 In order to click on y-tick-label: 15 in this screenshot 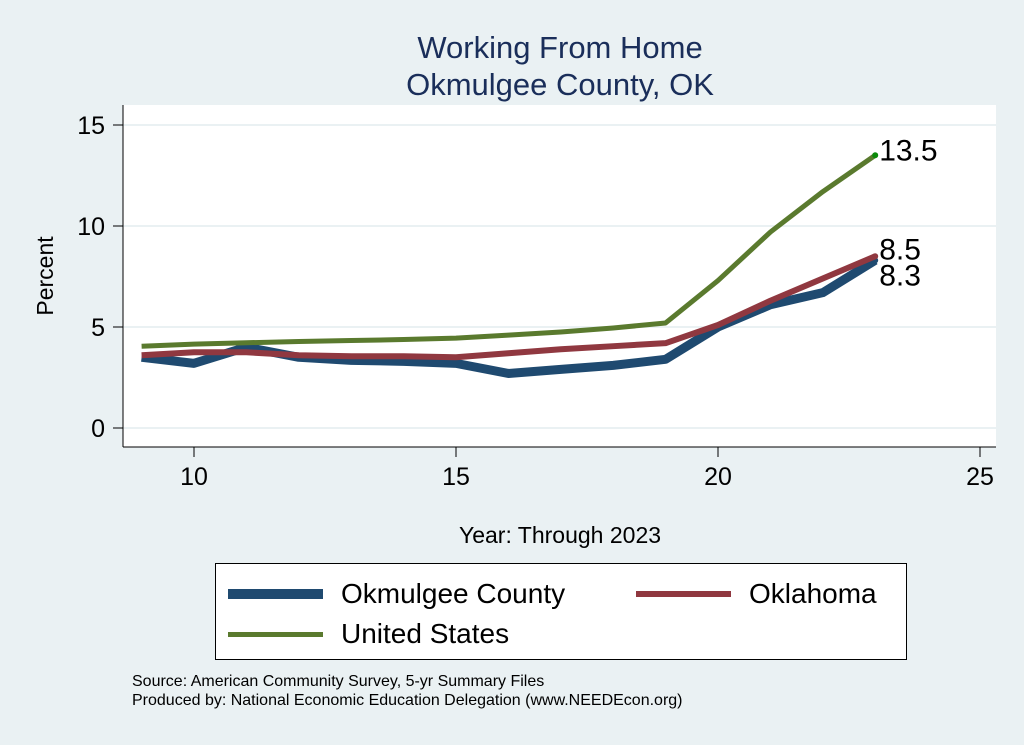, I will do `click(91, 126)`.